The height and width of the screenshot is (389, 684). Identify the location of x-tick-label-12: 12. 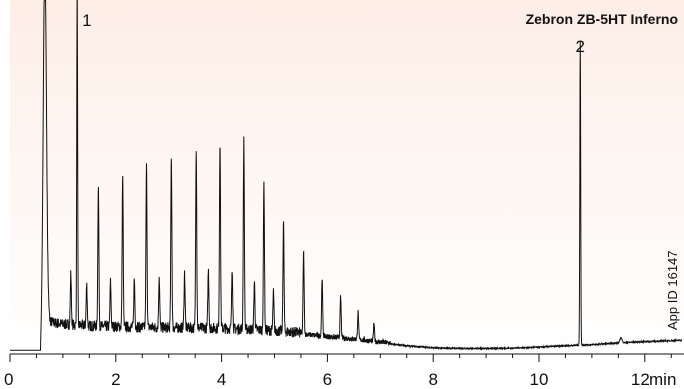
(640, 379).